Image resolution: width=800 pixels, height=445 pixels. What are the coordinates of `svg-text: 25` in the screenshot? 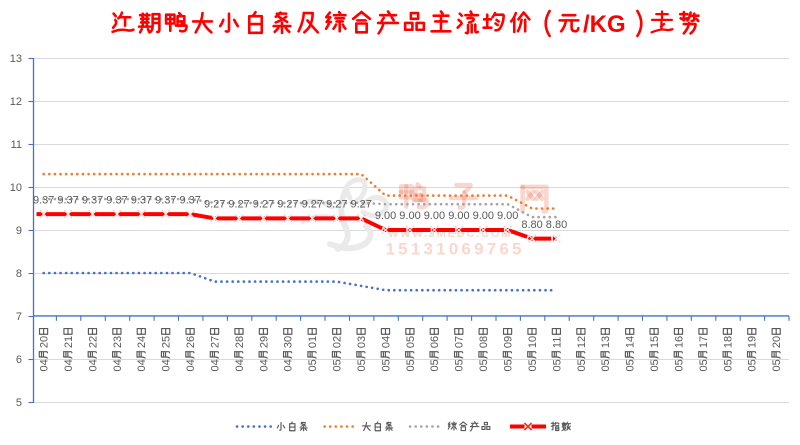 It's located at (167, 342).